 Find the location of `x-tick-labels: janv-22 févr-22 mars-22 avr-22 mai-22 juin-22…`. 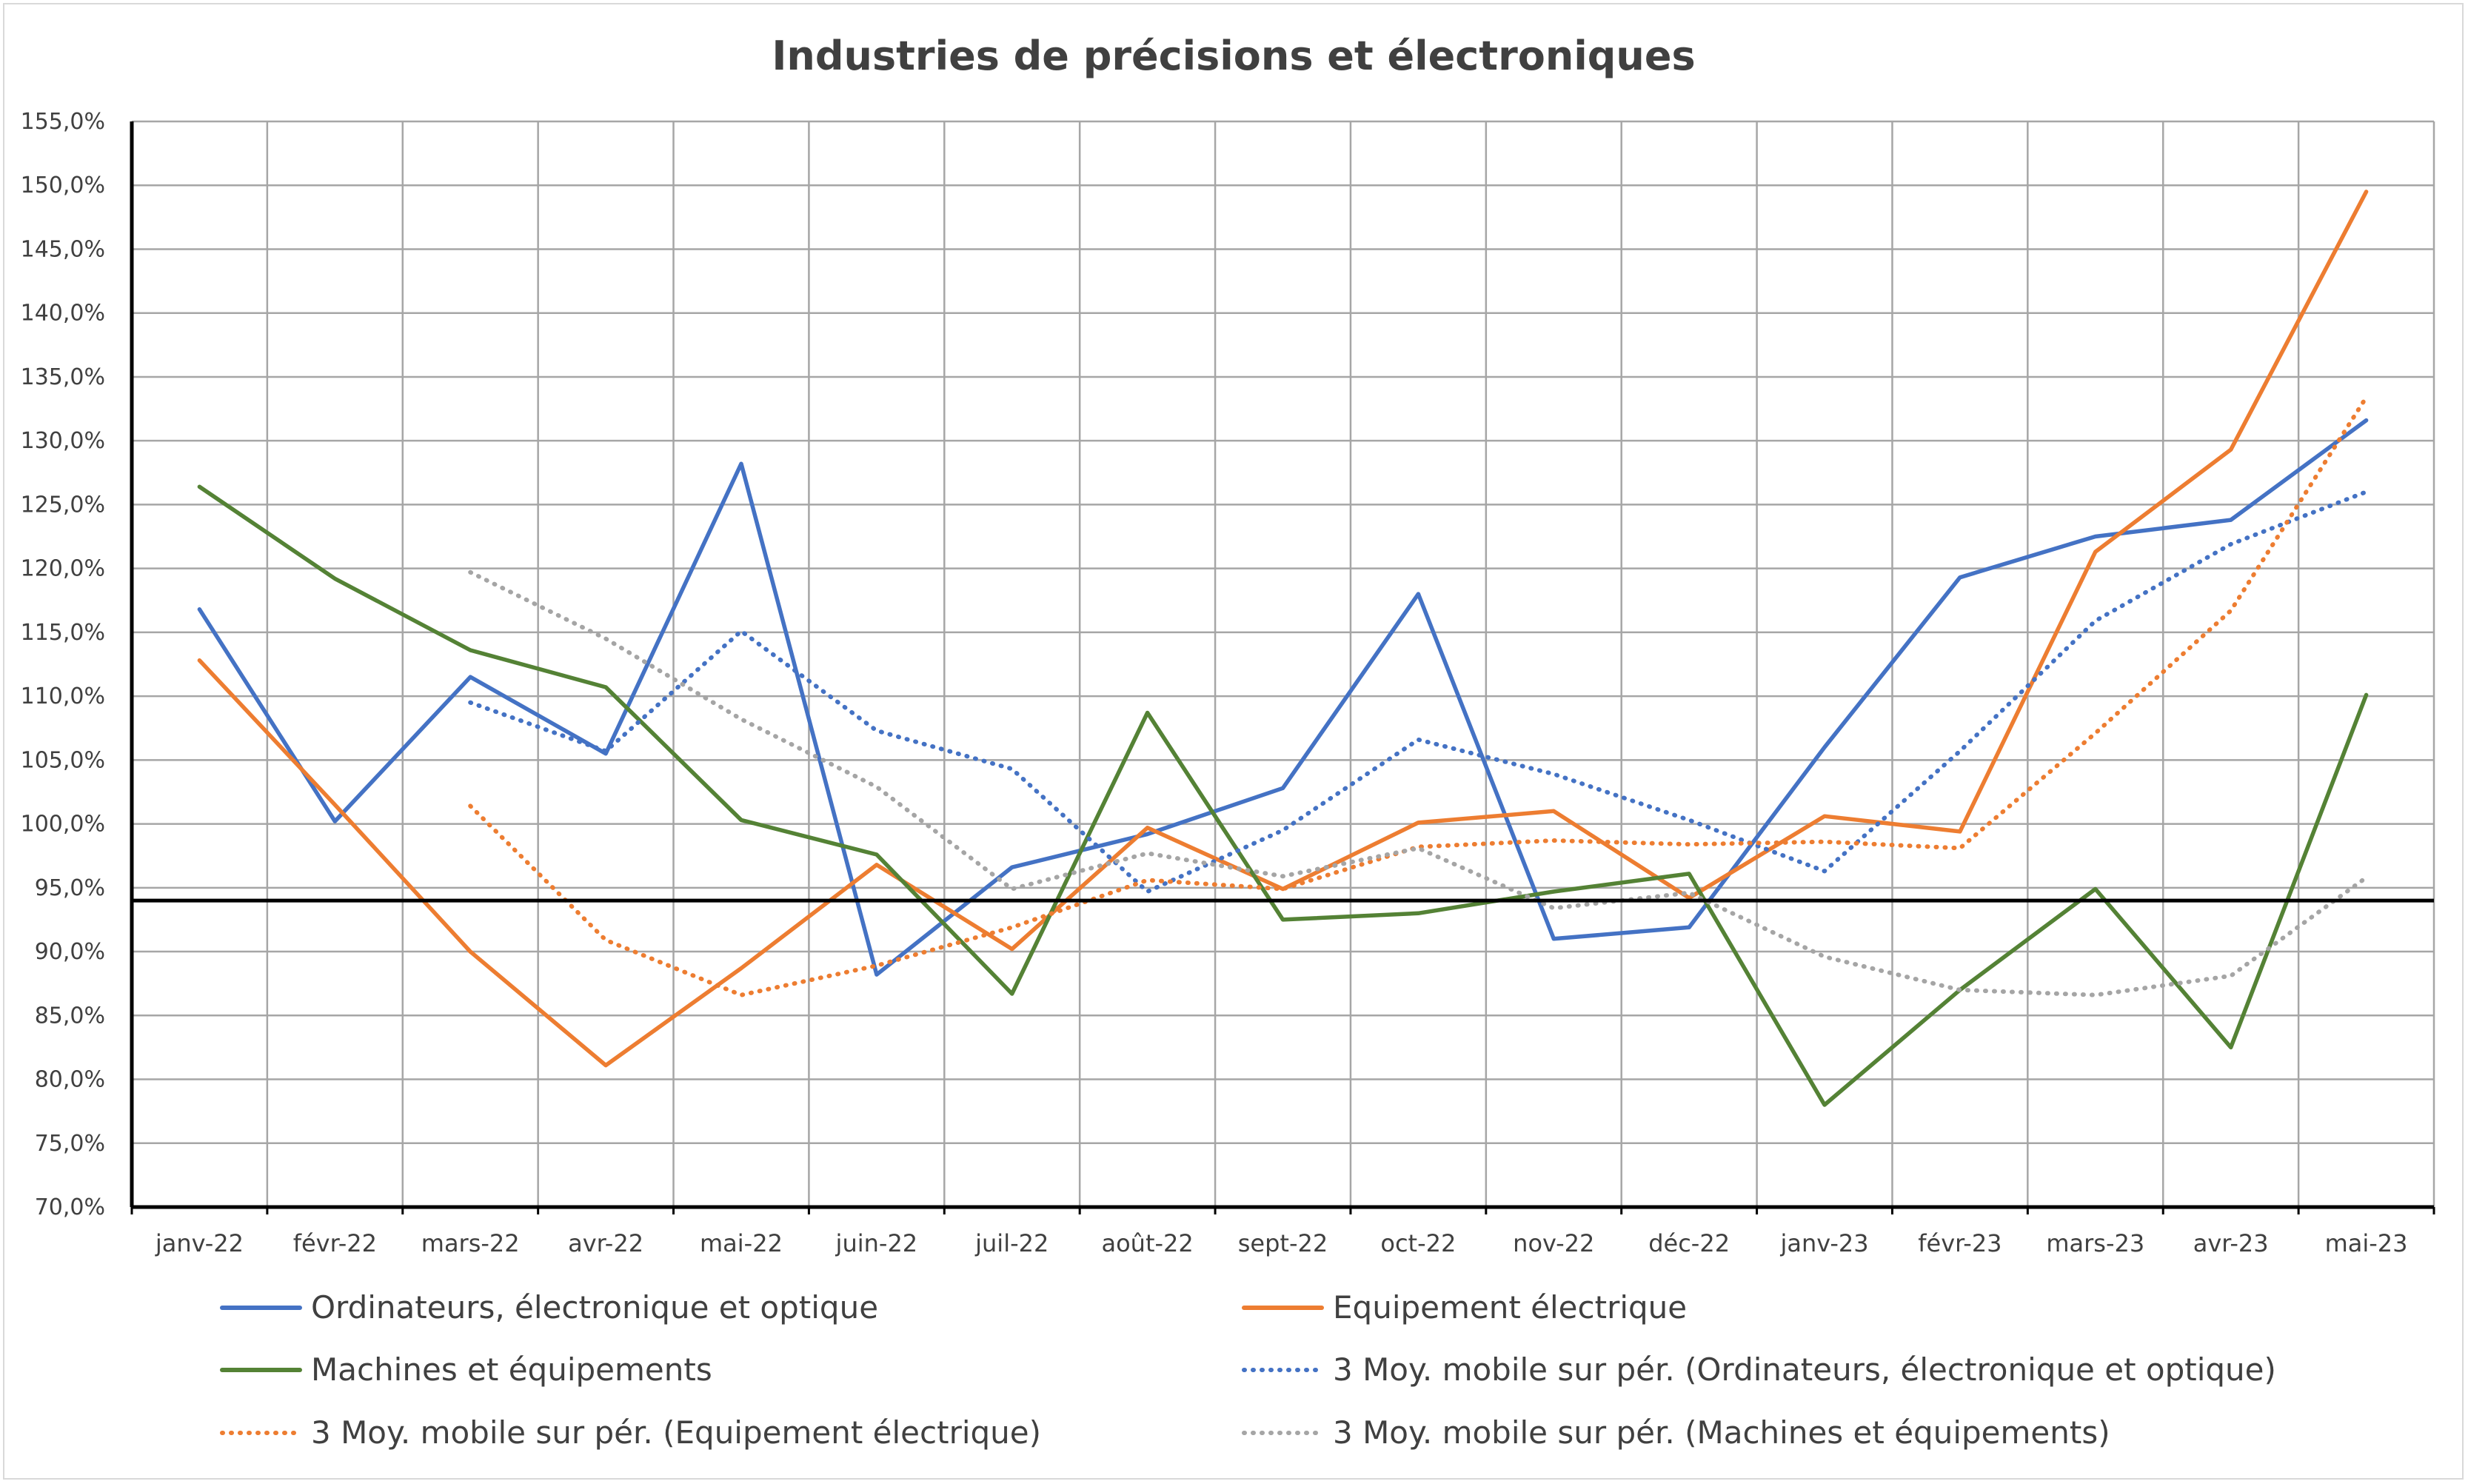

x-tick-labels: janv-22 févr-22 mars-22 avr-22 mai-22 juin-22… is located at coordinates (1281, 1243).